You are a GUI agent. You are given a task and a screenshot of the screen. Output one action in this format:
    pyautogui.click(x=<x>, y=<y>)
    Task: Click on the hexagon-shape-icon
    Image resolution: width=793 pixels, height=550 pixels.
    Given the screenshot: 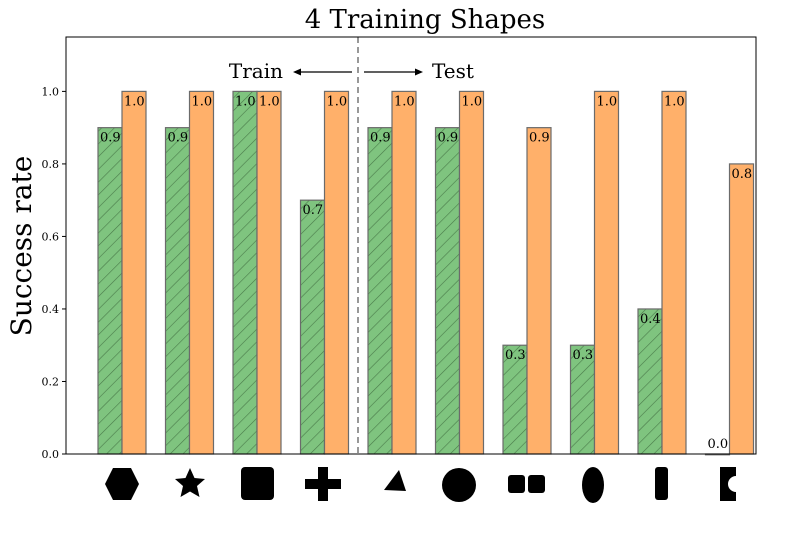 What is the action you would take?
    pyautogui.click(x=122, y=484)
    